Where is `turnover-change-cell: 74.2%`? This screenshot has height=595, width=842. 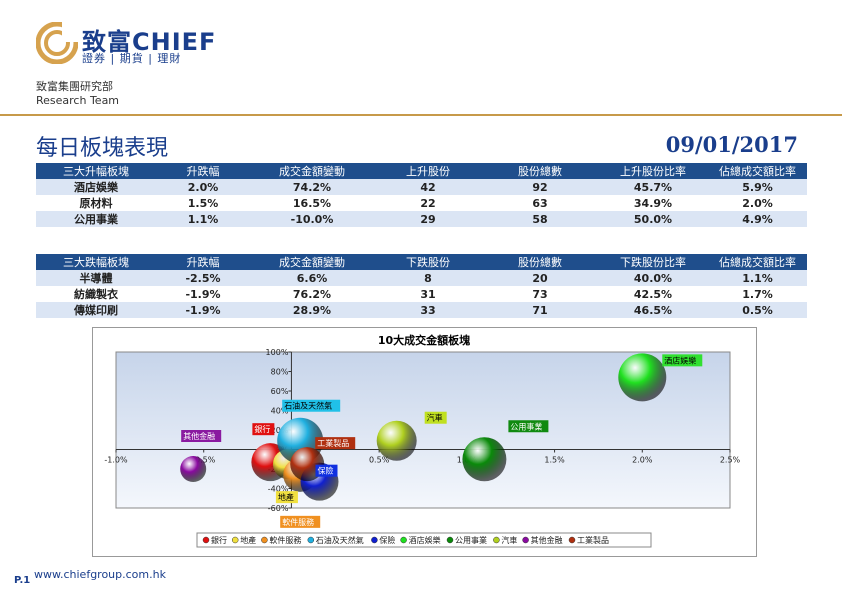 turnover-change-cell: 74.2% is located at coordinates (312, 187).